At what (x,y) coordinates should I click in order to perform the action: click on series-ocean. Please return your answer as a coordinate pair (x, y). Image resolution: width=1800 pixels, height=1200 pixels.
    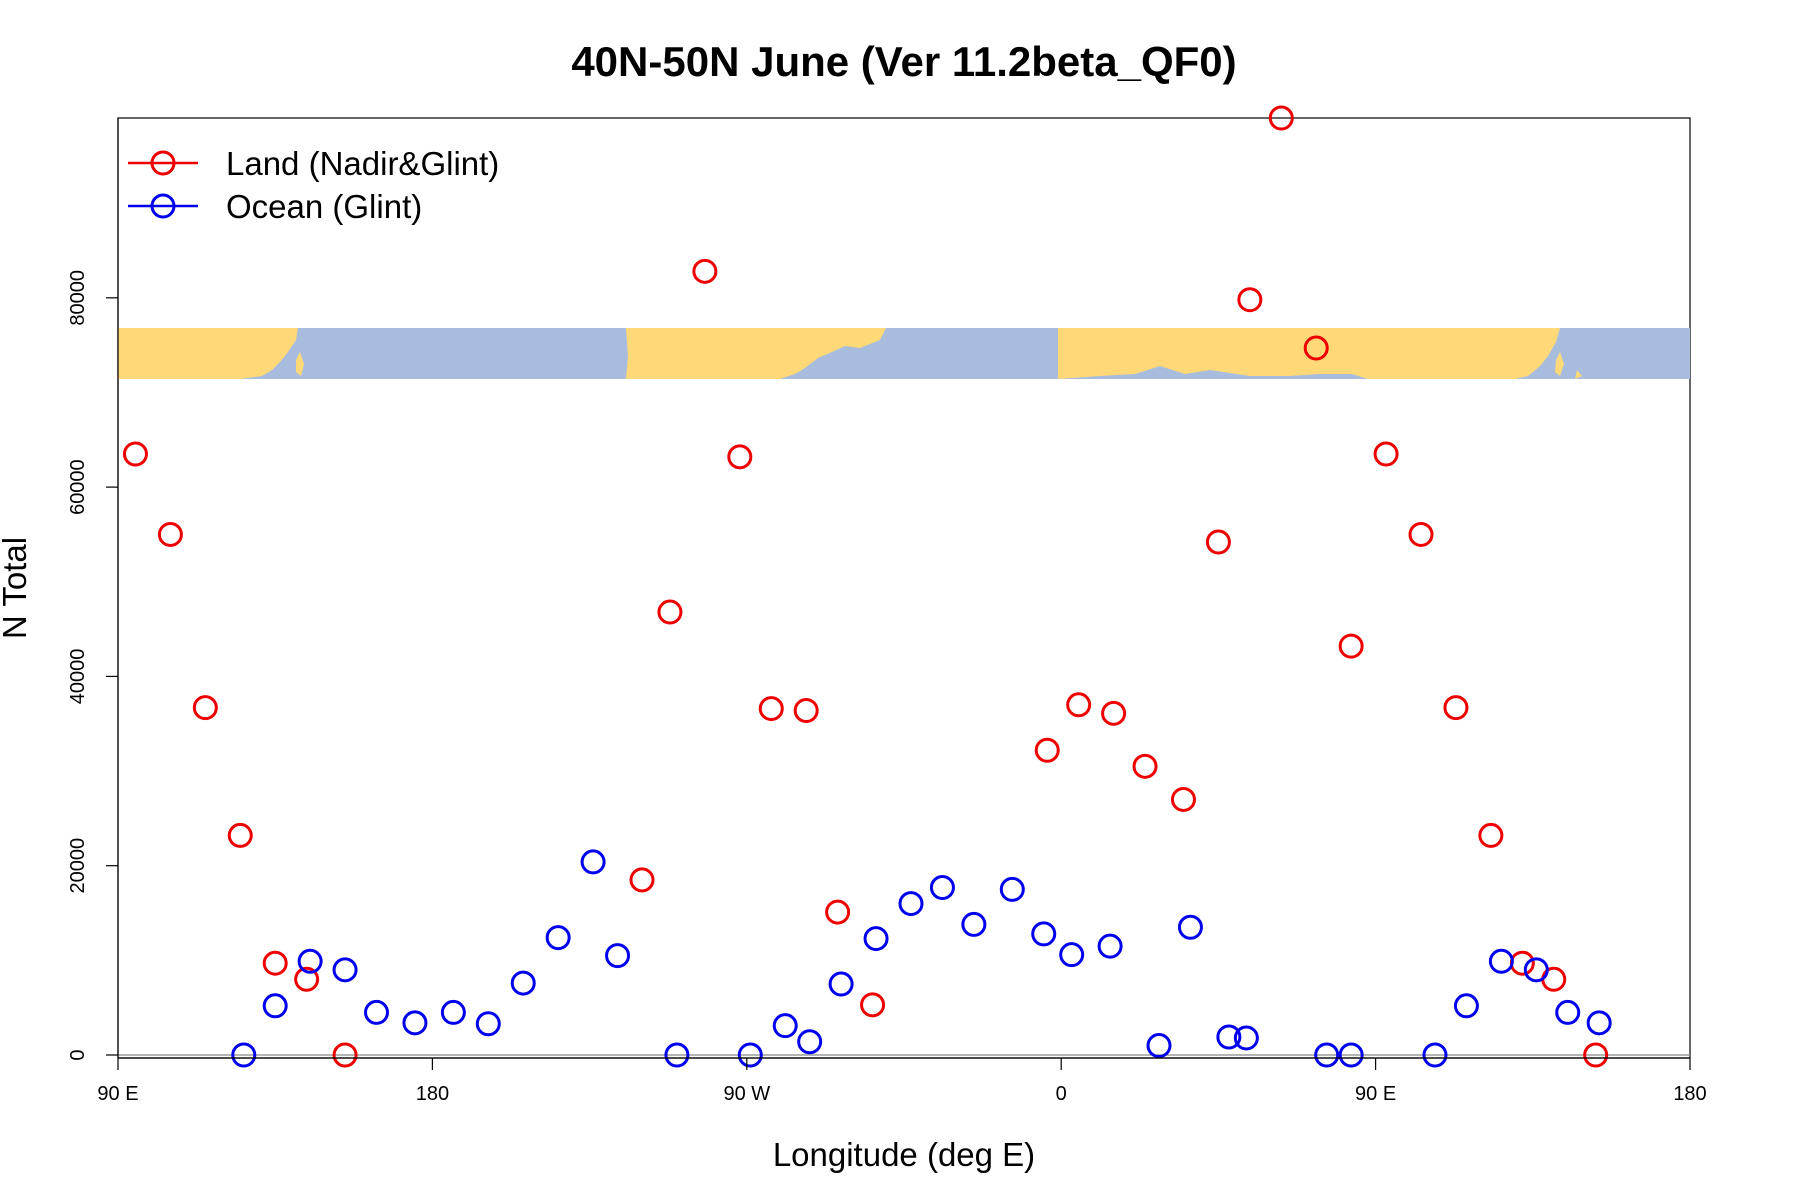
    Looking at the image, I should click on (921, 958).